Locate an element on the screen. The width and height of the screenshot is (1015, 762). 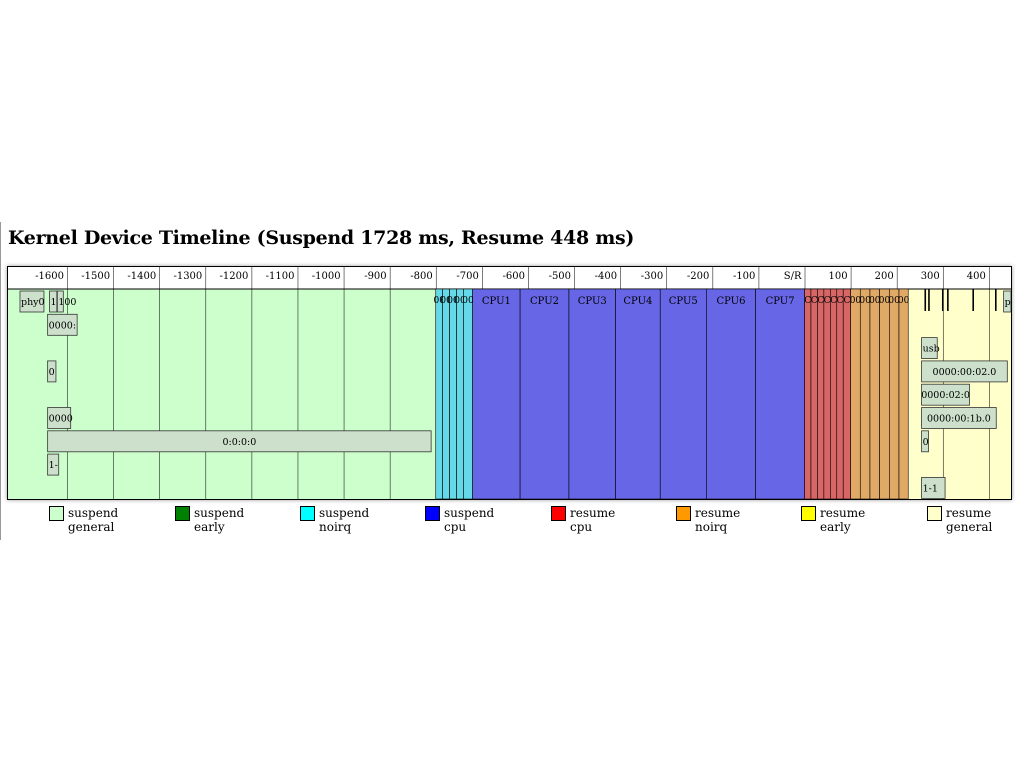
tick-label: 100 is located at coordinates (838, 276).